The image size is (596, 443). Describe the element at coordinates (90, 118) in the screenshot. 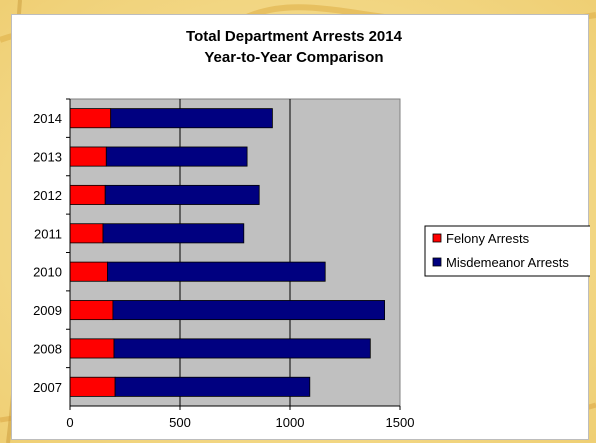

I see `bar-felony-2014` at that location.